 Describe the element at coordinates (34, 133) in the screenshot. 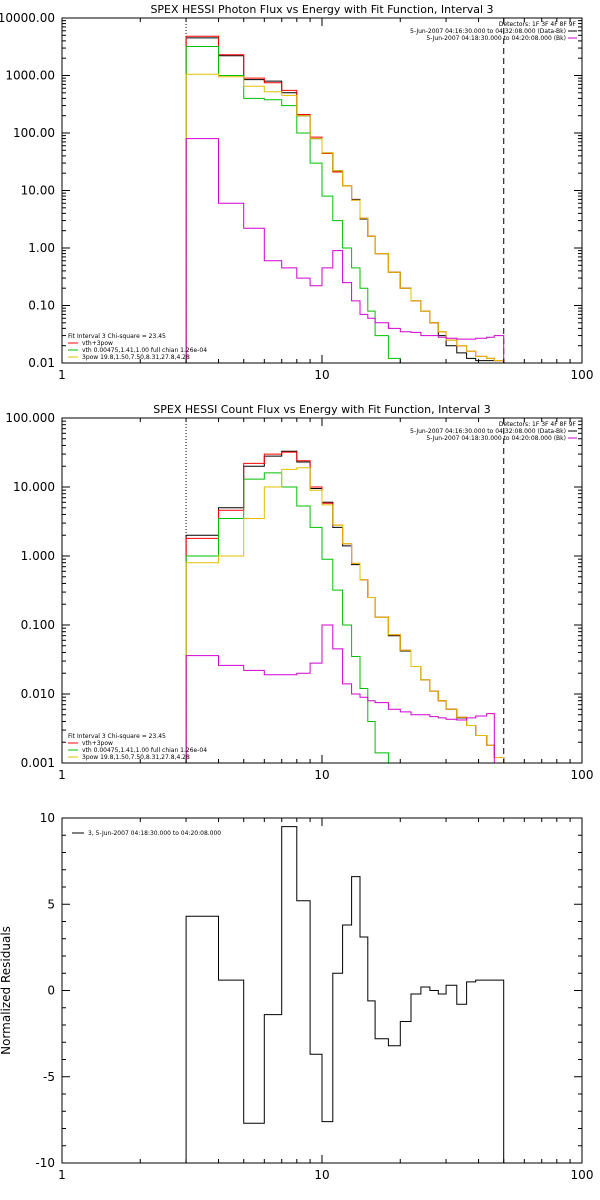

I see `y-tick-label: 100.00` at that location.